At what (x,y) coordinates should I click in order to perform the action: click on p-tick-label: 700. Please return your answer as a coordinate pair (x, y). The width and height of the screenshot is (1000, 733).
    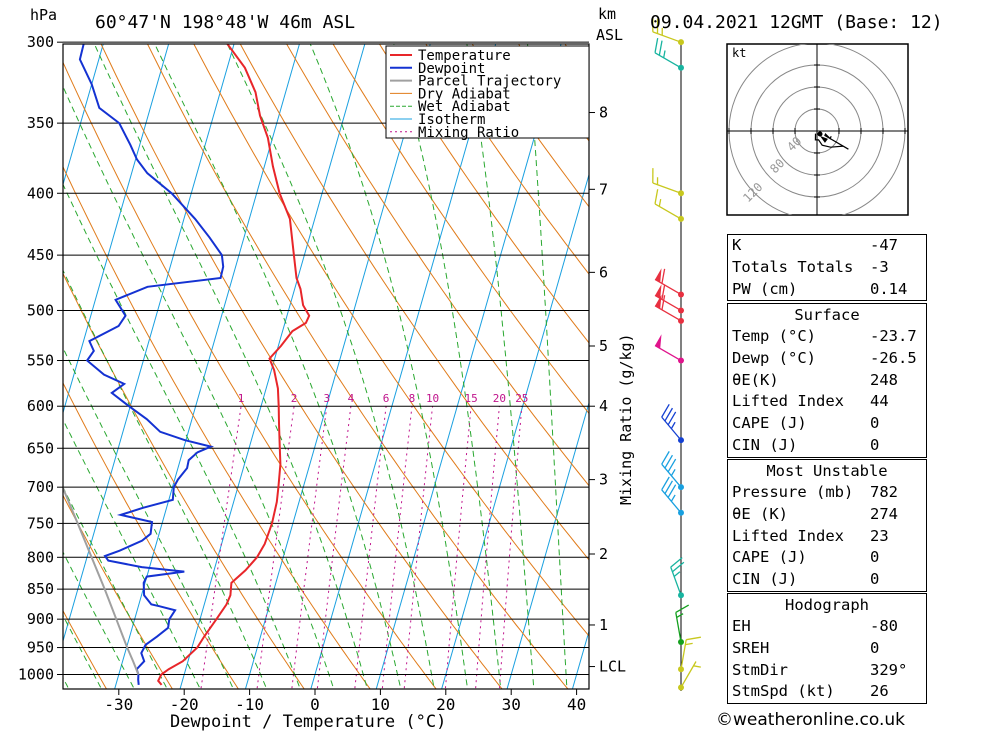
    Looking at the image, I should click on (40, 487).